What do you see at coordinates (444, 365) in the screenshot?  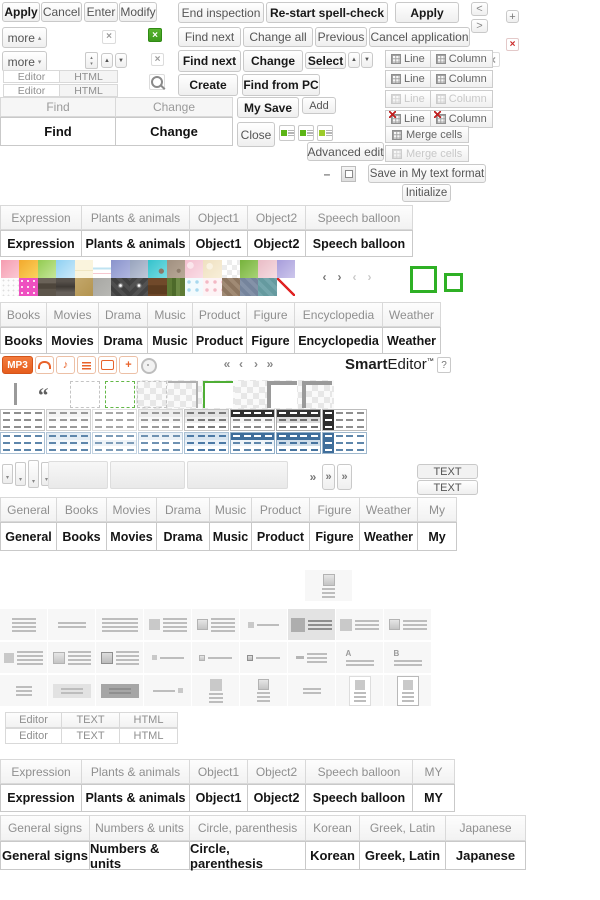 I see `help-button: ?` at bounding box center [444, 365].